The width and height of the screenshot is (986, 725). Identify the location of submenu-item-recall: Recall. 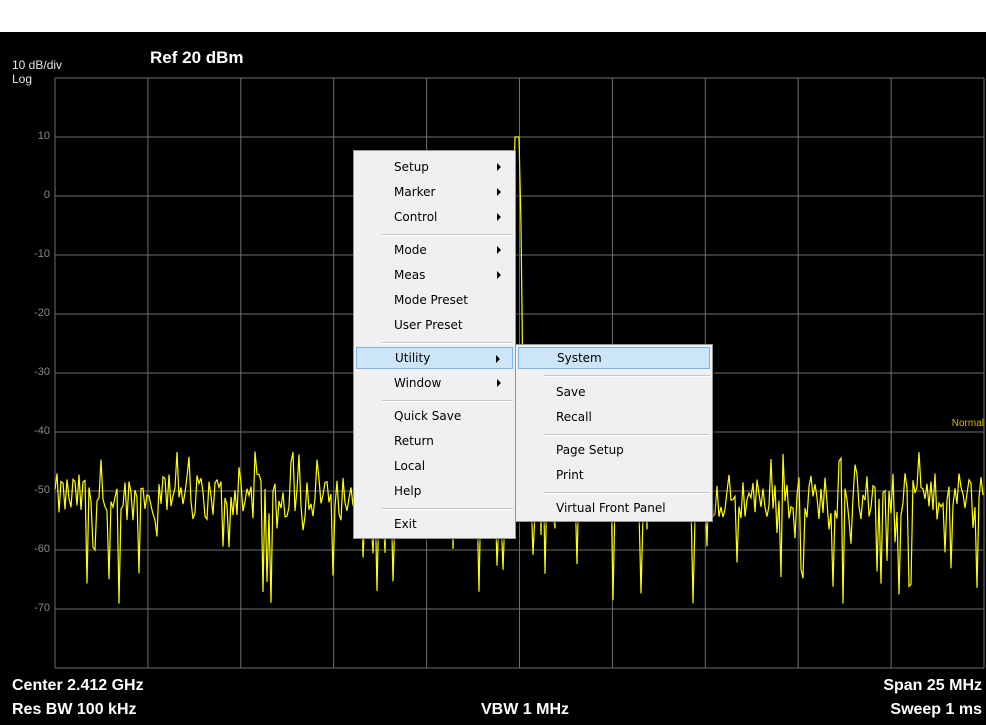
(614, 417).